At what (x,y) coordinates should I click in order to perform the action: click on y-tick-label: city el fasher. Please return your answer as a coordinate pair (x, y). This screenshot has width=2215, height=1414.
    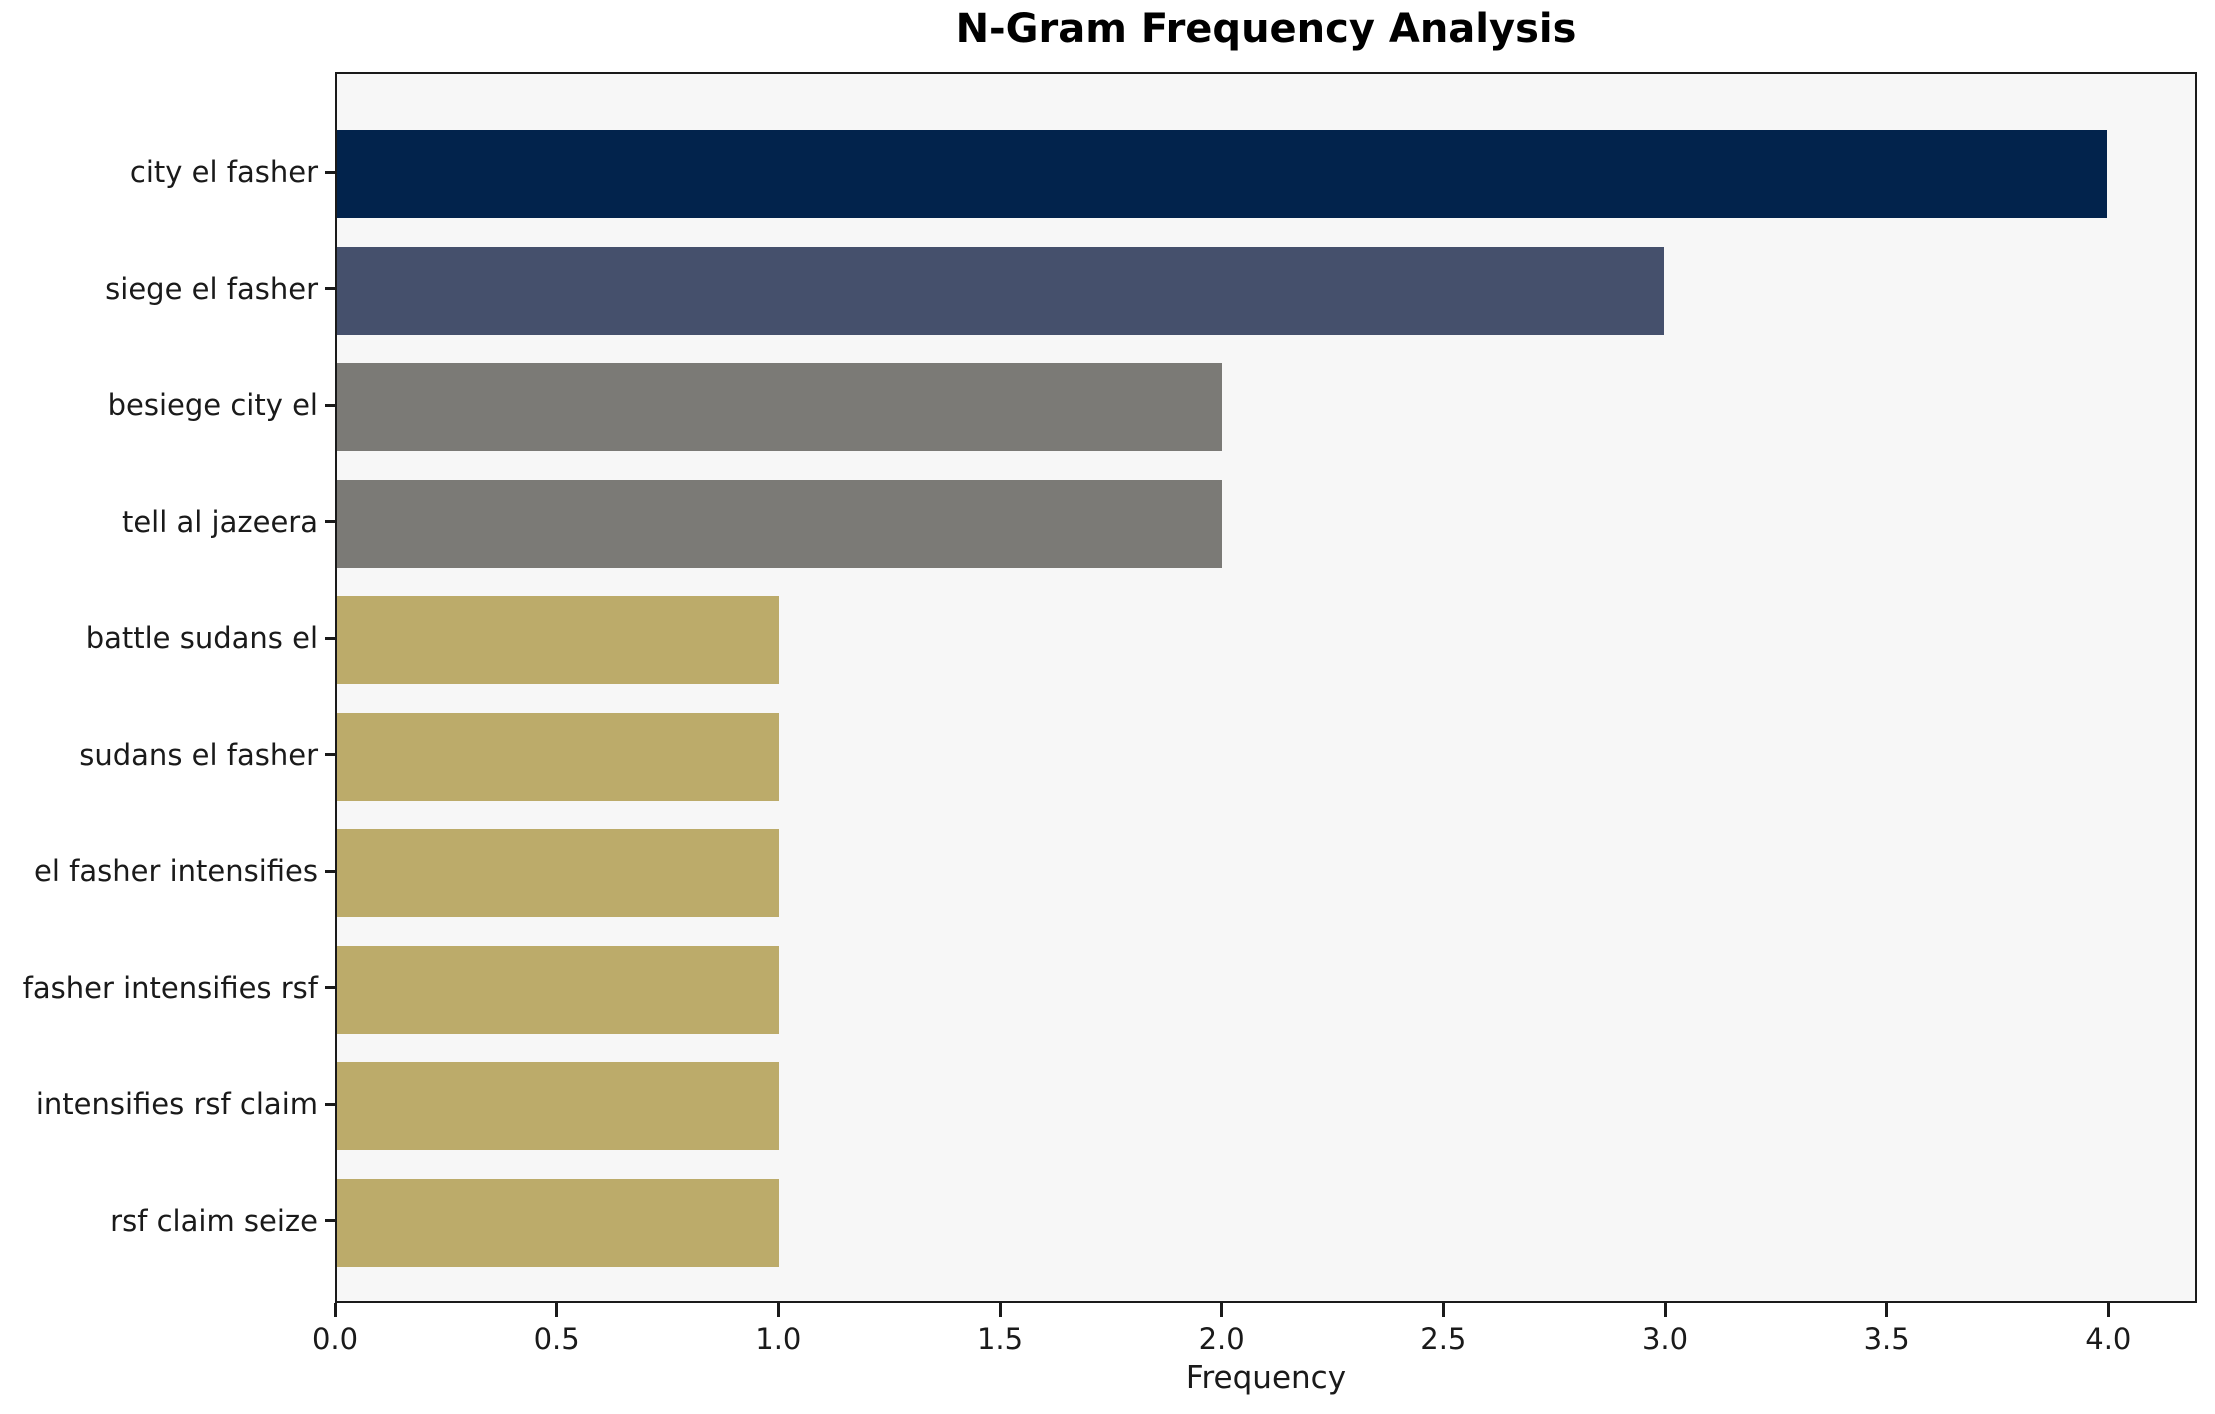
    Looking at the image, I should click on (223, 172).